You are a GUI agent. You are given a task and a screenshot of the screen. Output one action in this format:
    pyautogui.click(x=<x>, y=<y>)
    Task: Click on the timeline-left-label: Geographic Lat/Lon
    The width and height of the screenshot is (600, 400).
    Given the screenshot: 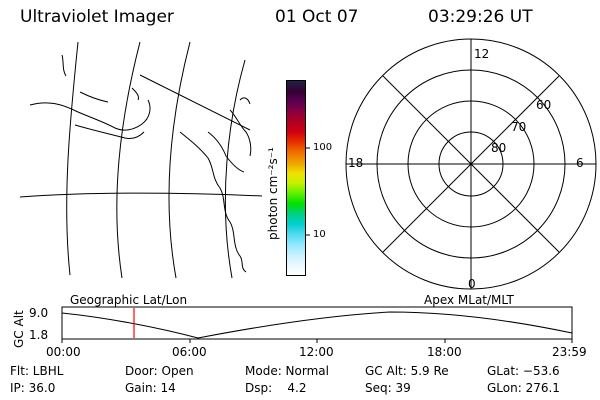 What is the action you would take?
    pyautogui.click(x=129, y=300)
    